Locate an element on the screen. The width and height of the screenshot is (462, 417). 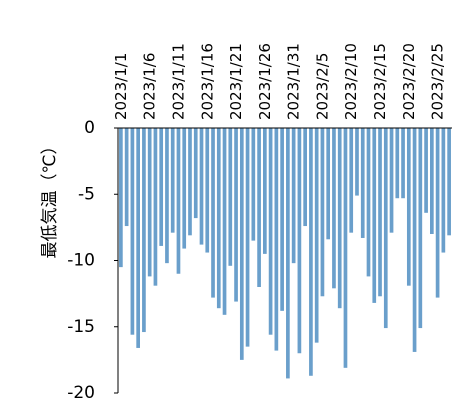
y-tick-label: 0 is located at coordinates (89, 128).